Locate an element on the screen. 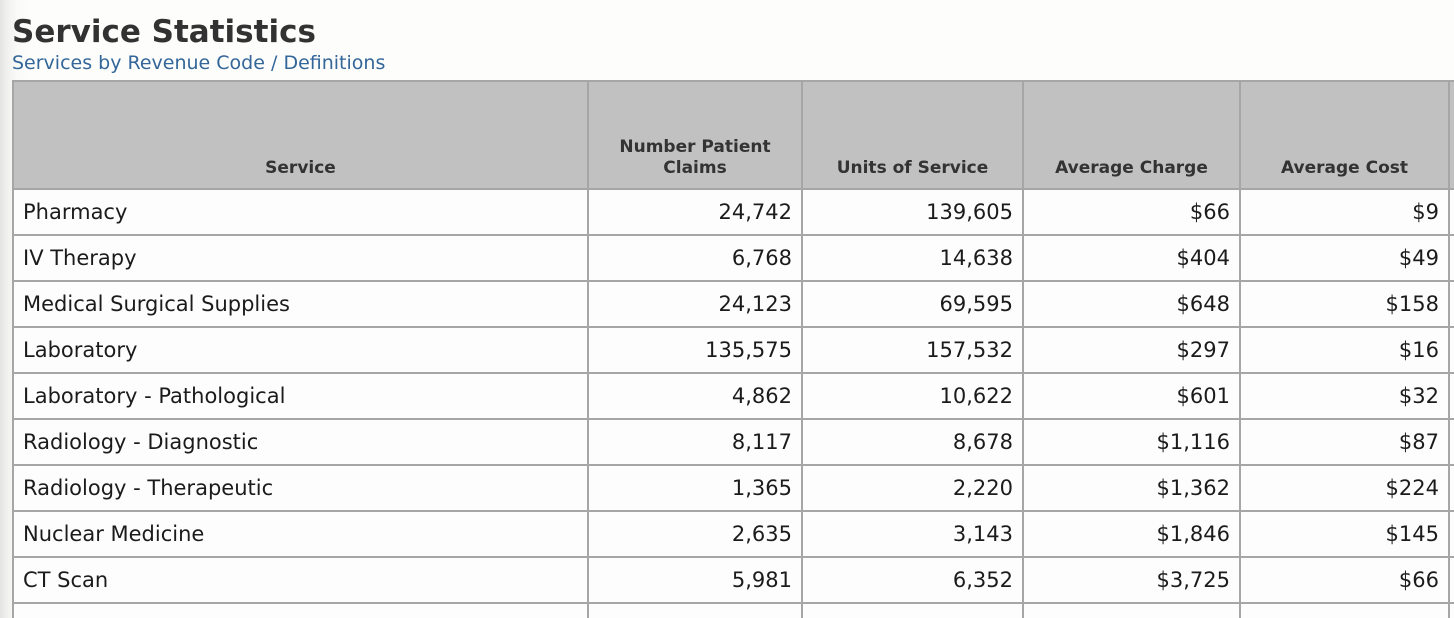 The width and height of the screenshot is (1454, 618). value-cell: $1,116 is located at coordinates (1131, 442).